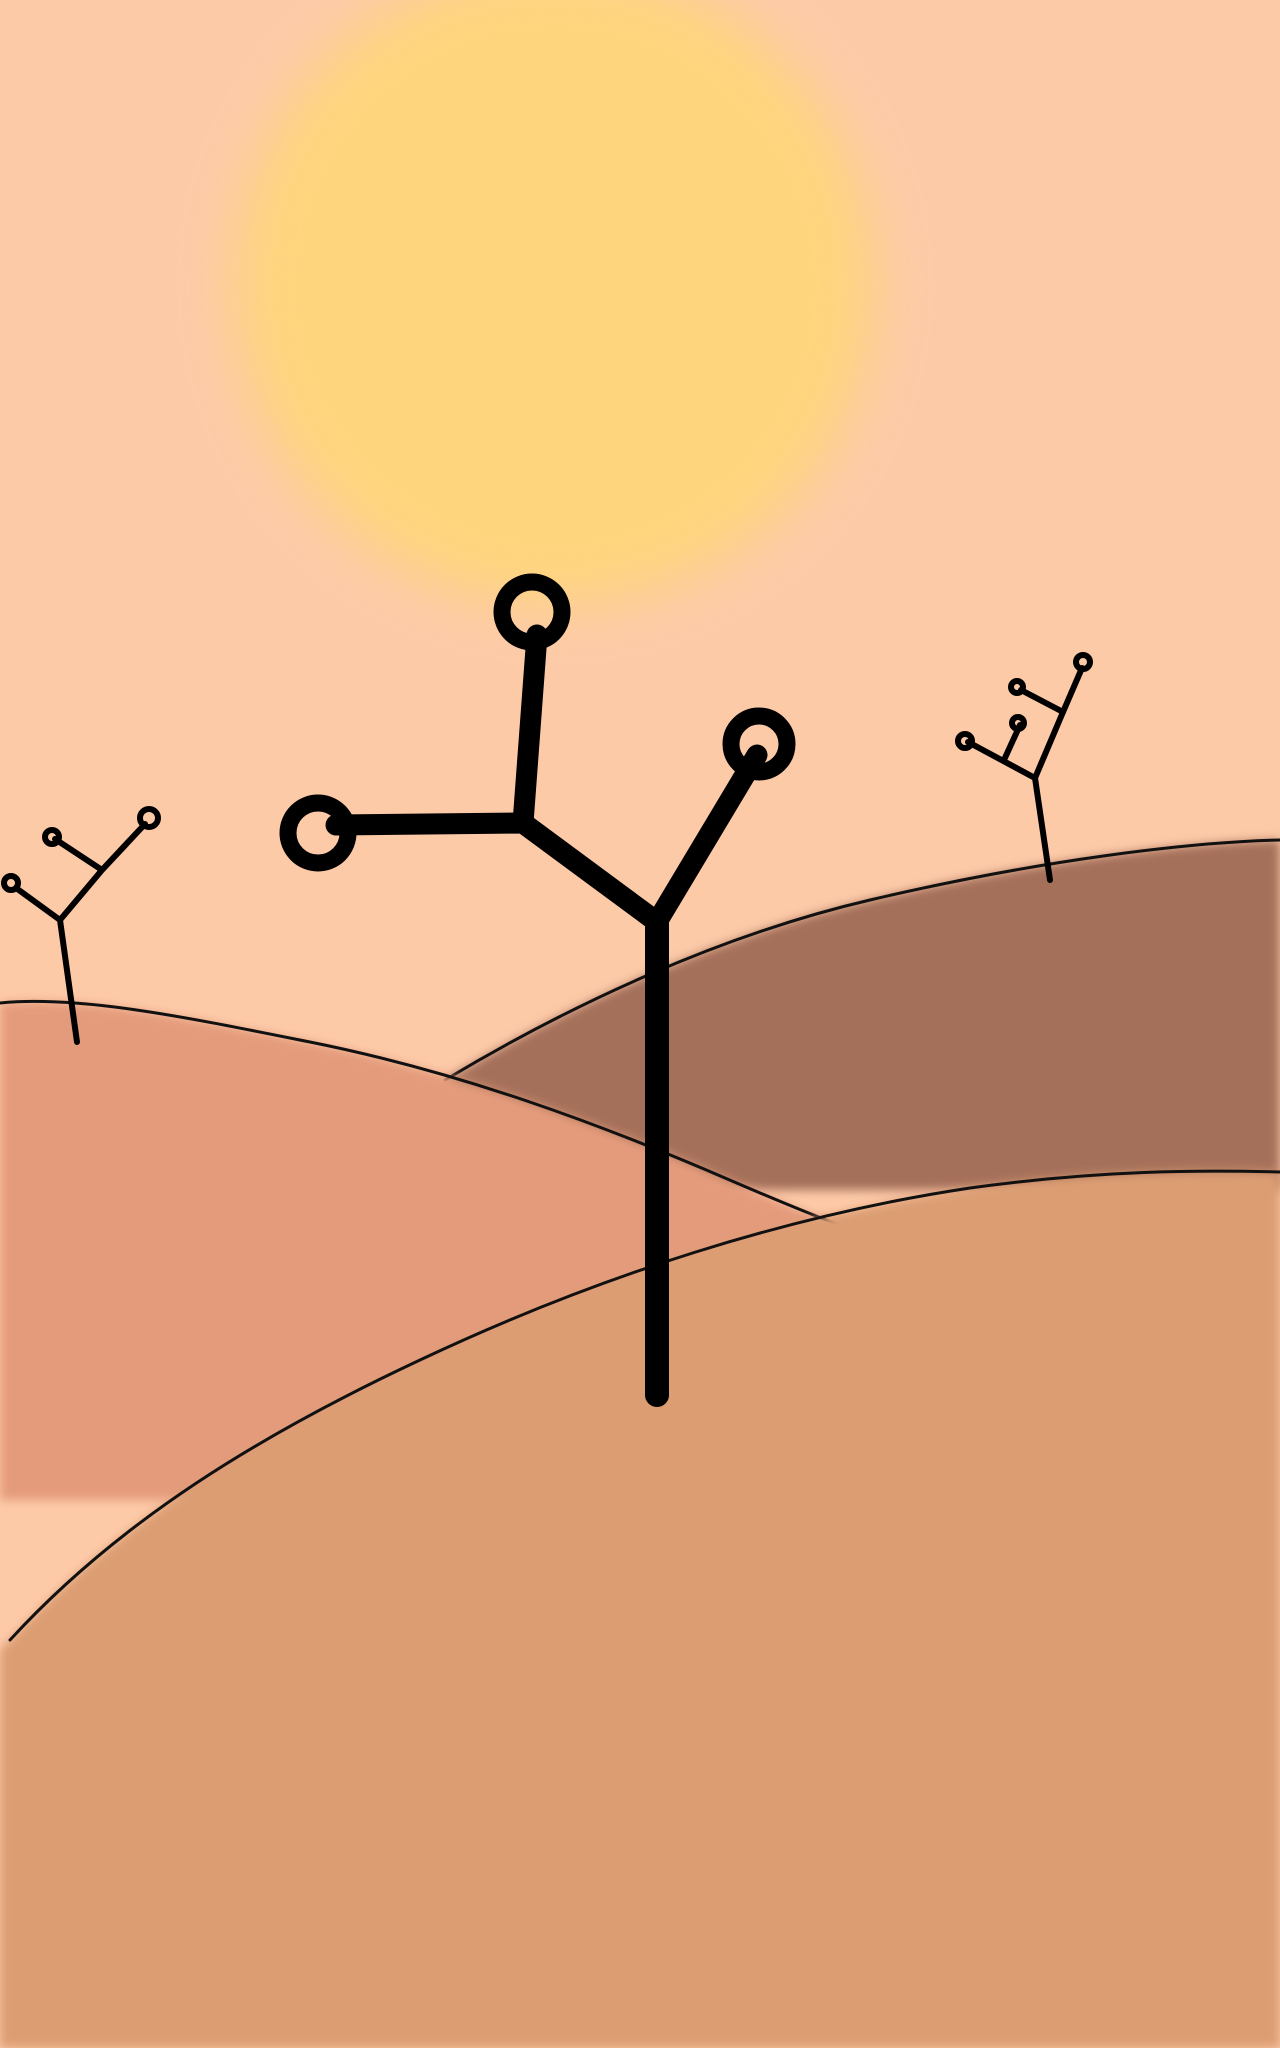 The width and height of the screenshot is (1280, 2048). I want to click on small-left-tree-bud-right, so click(149, 818).